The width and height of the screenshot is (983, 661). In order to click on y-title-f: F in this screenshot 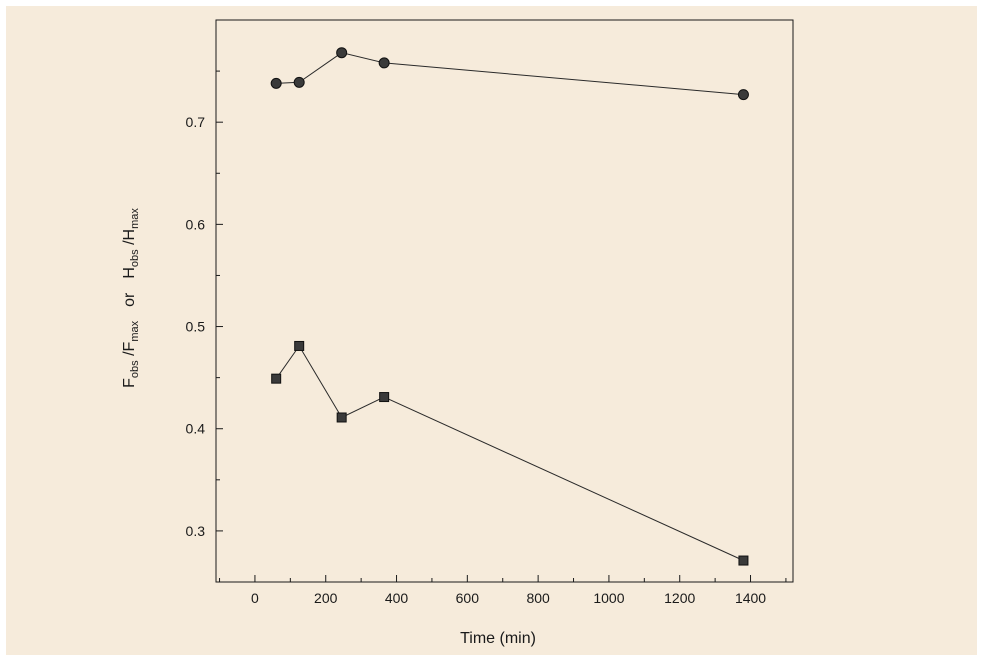, I will do `click(129, 383)`.